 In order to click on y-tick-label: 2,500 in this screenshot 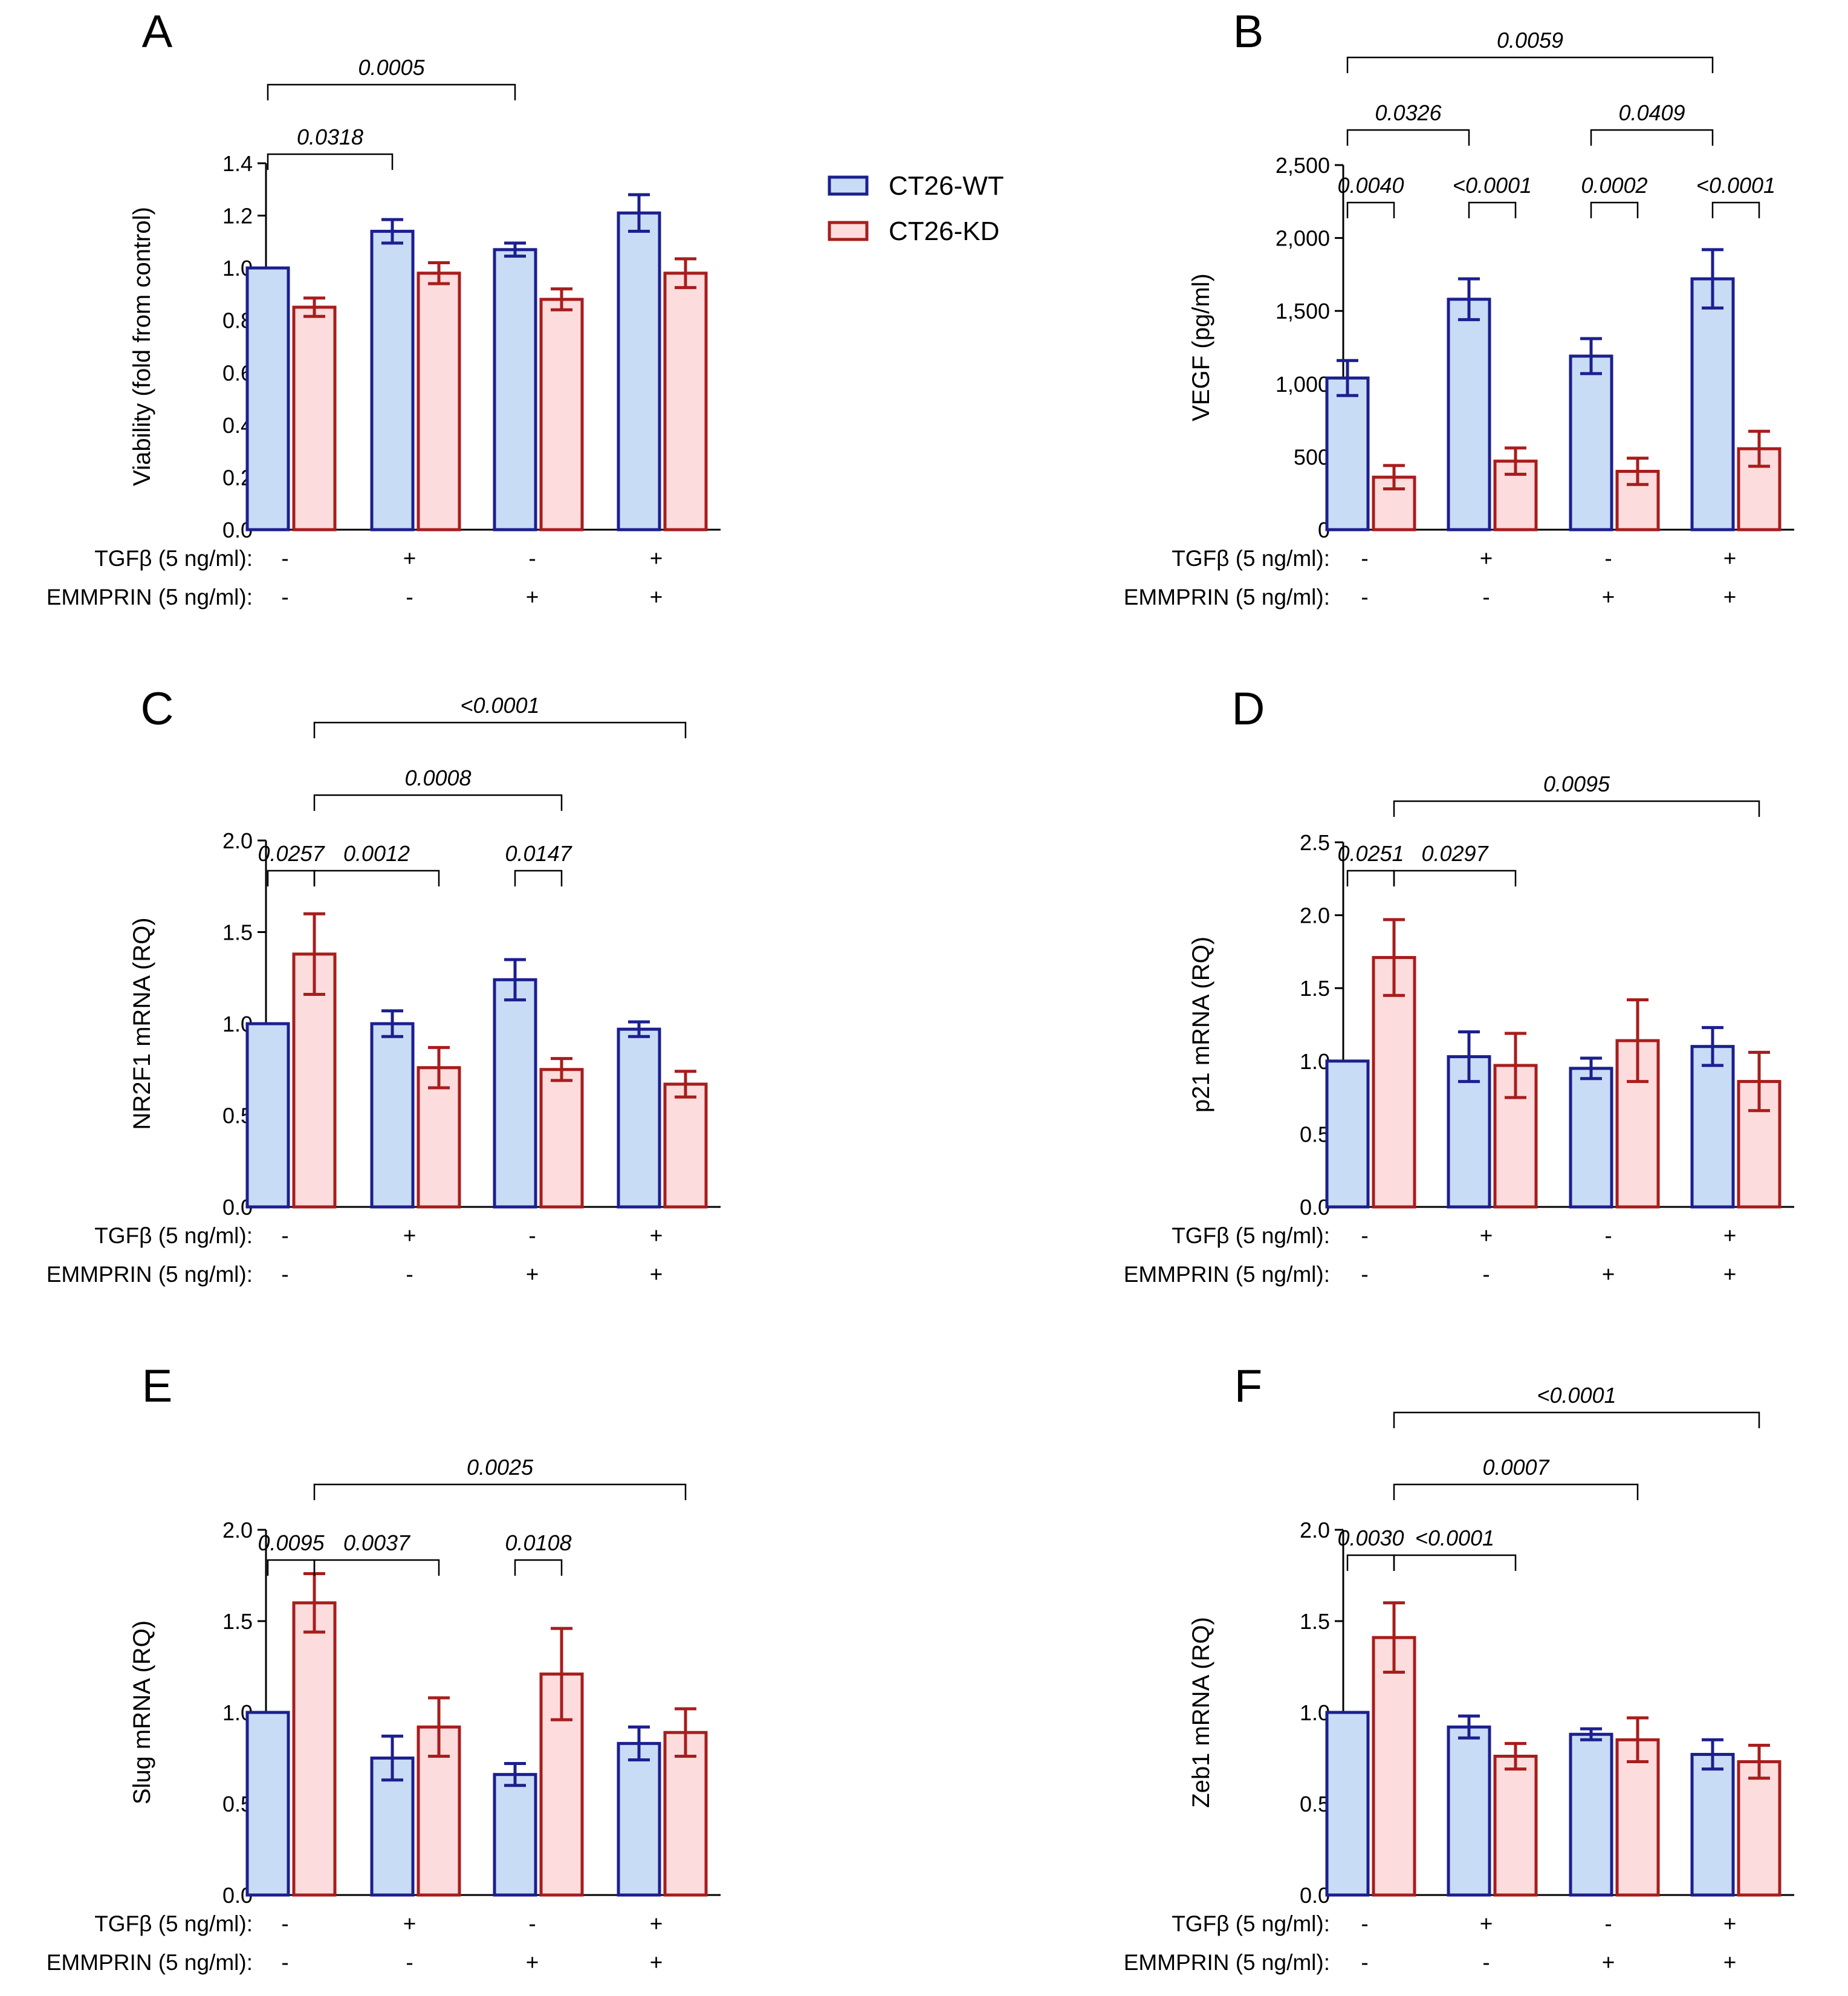, I will do `click(1303, 165)`.